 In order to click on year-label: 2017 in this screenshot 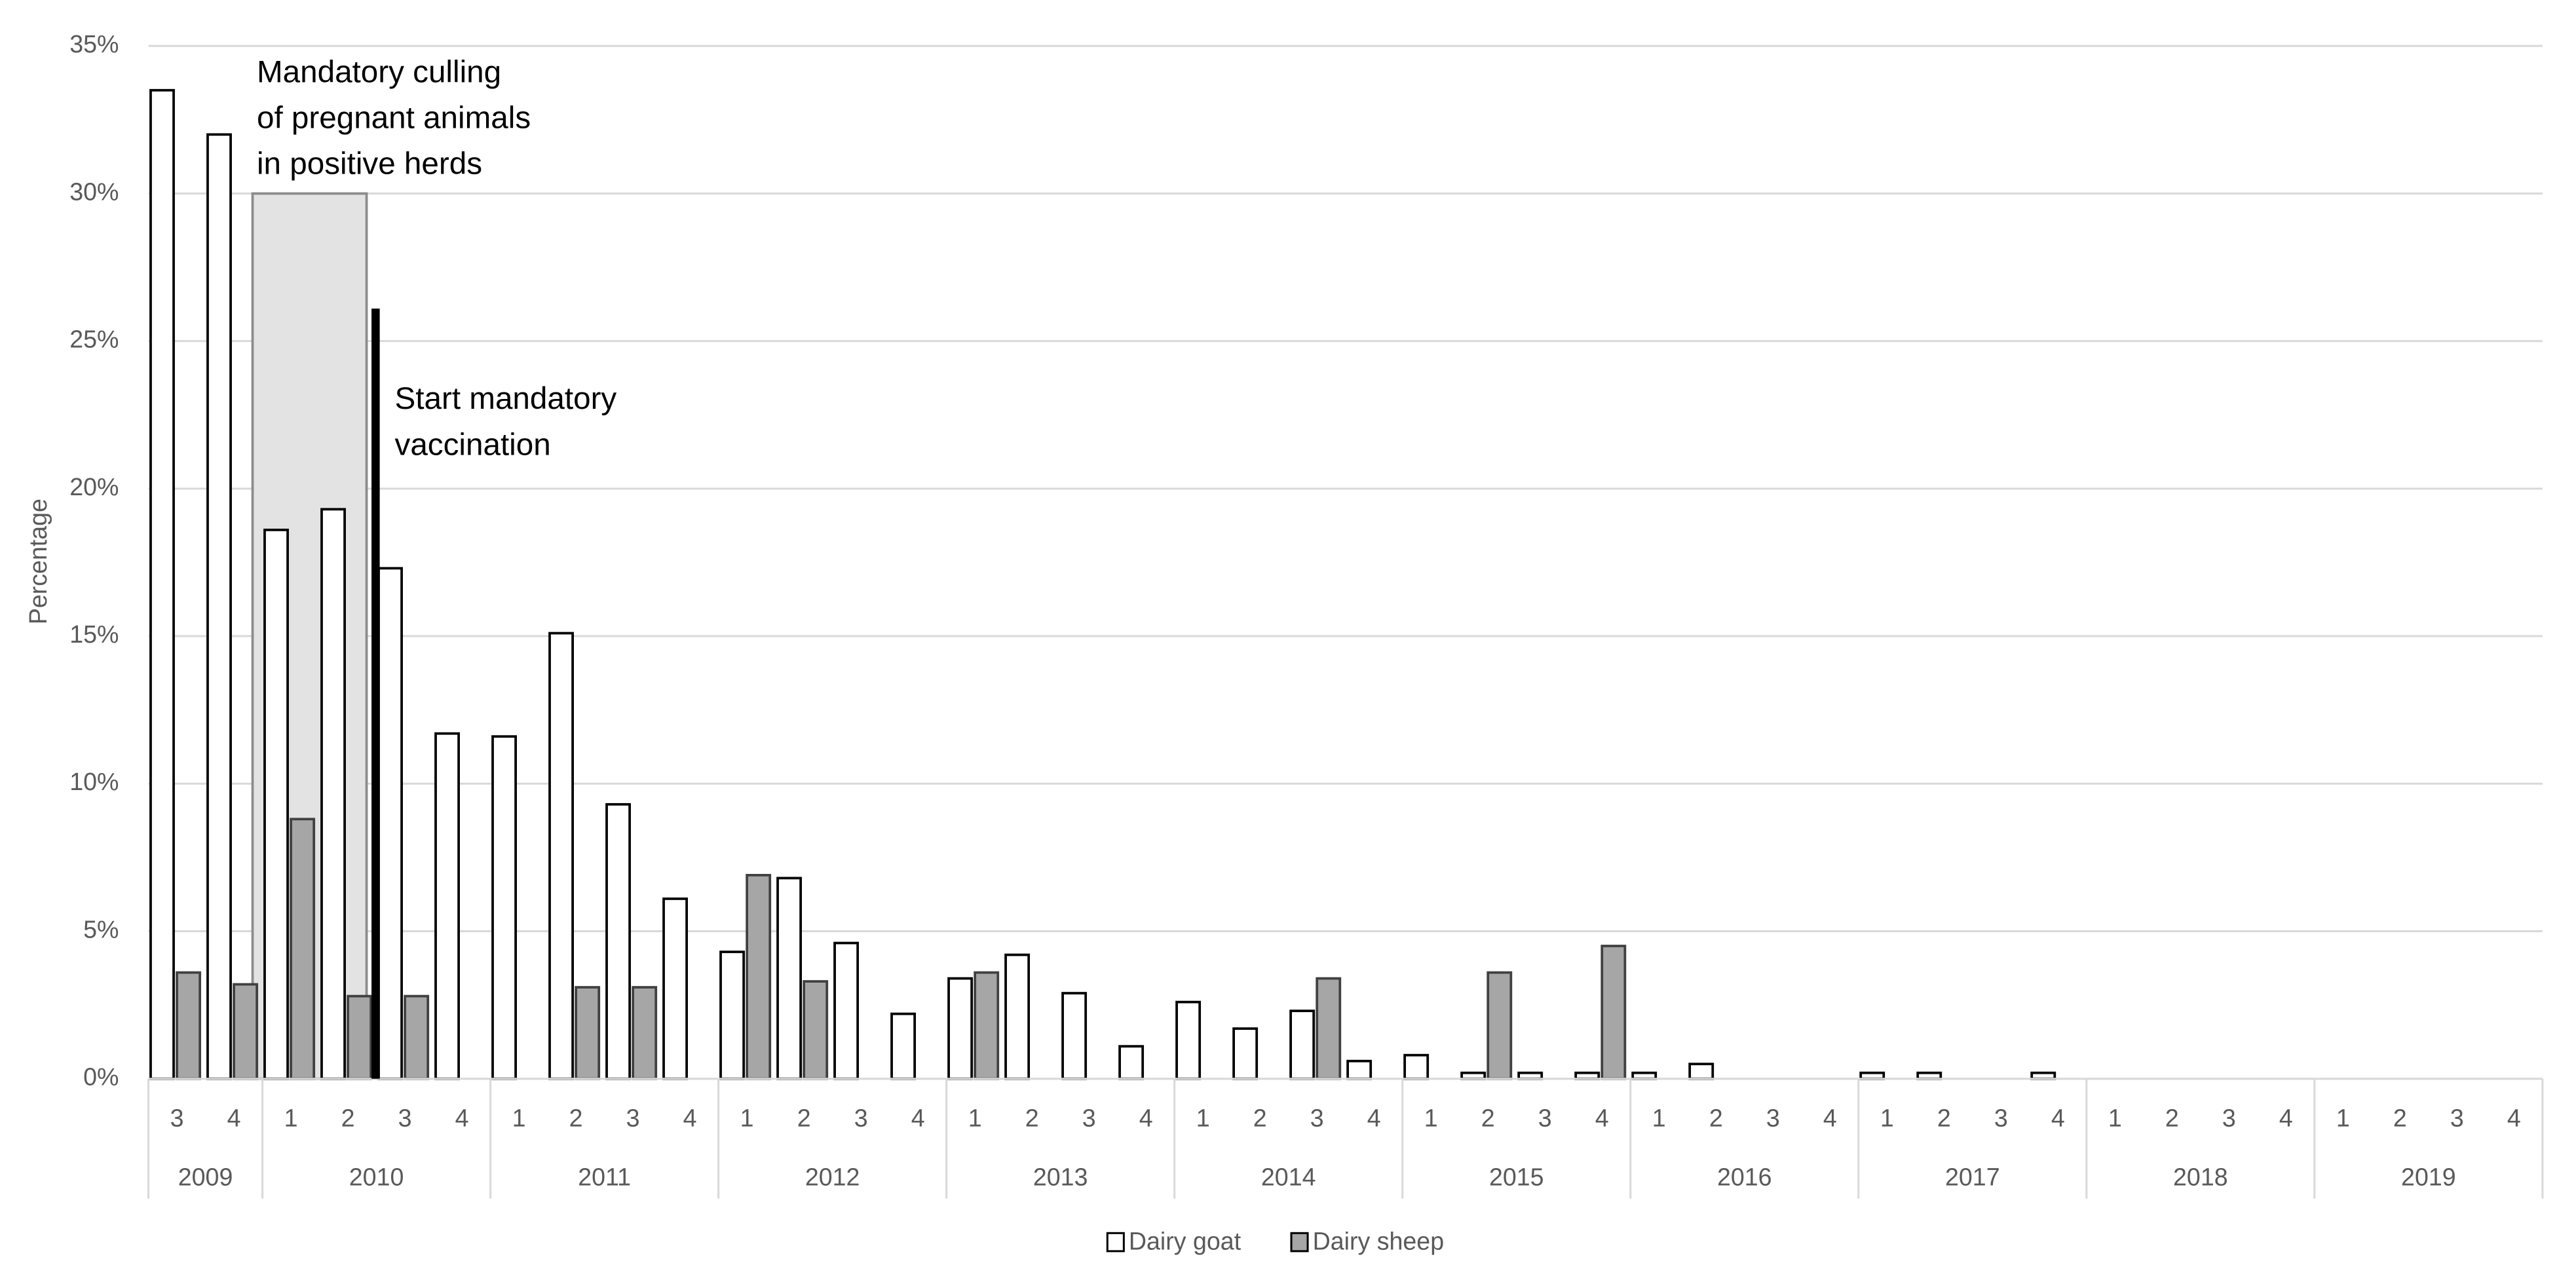, I will do `click(1973, 1177)`.